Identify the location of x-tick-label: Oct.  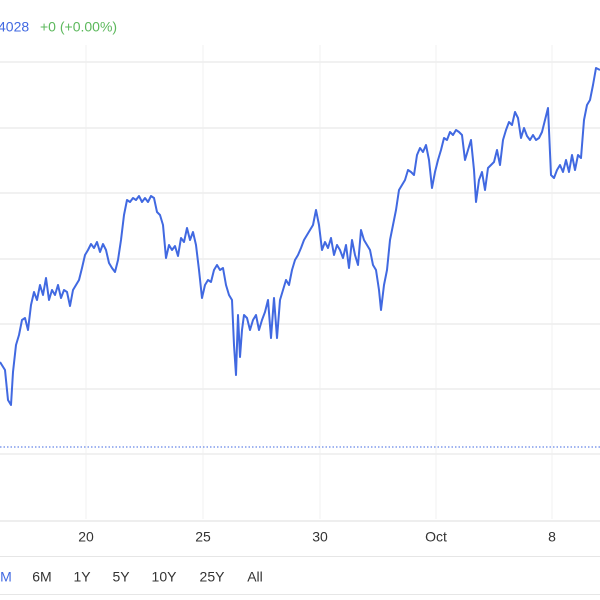
(436, 537).